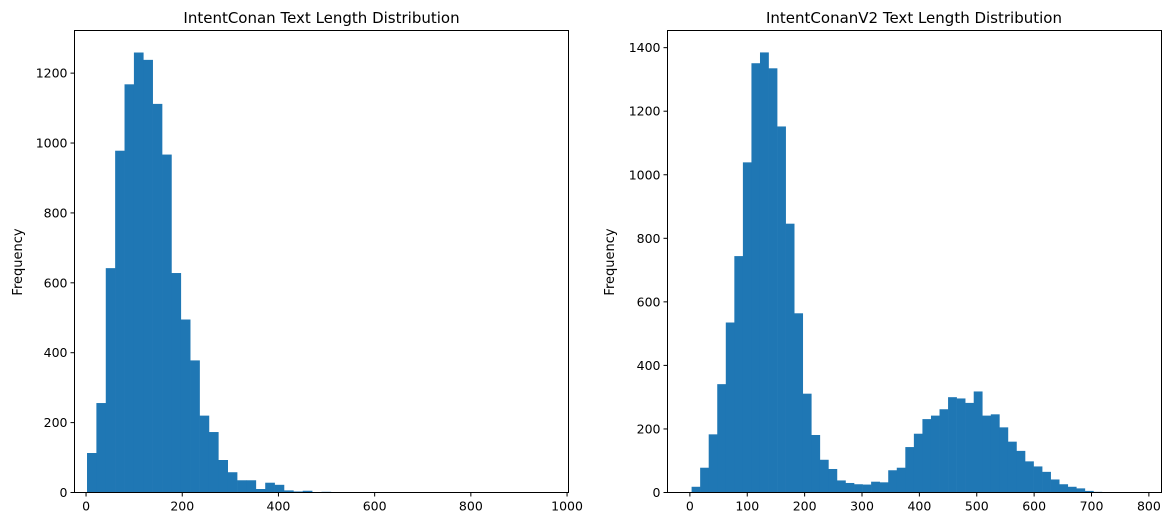 Image resolution: width=1171 pixels, height=526 pixels. Describe the element at coordinates (747, 506) in the screenshot. I see `x-tick-label: 100` at that location.